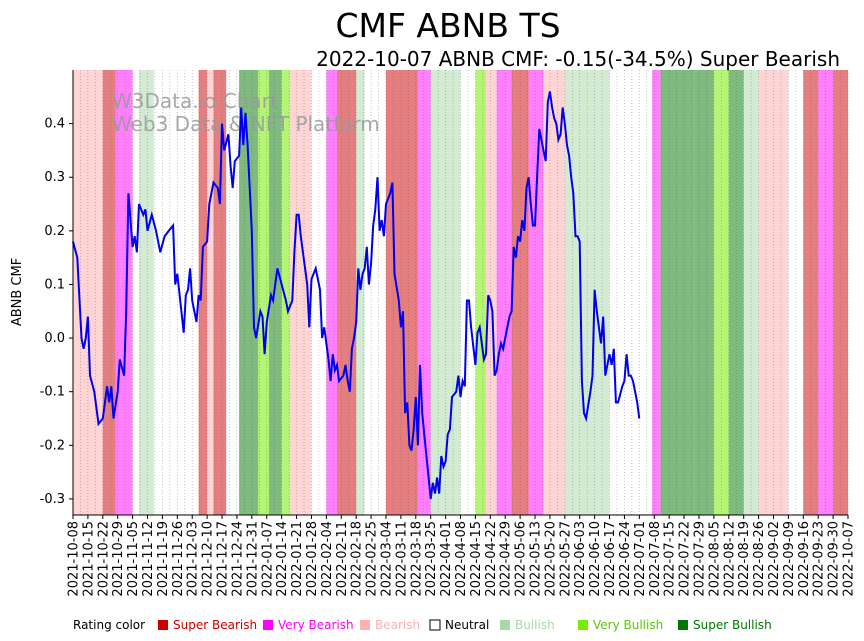 The width and height of the screenshot is (864, 641). I want to click on x-tick-label: 2021-10-29, so click(118, 559).